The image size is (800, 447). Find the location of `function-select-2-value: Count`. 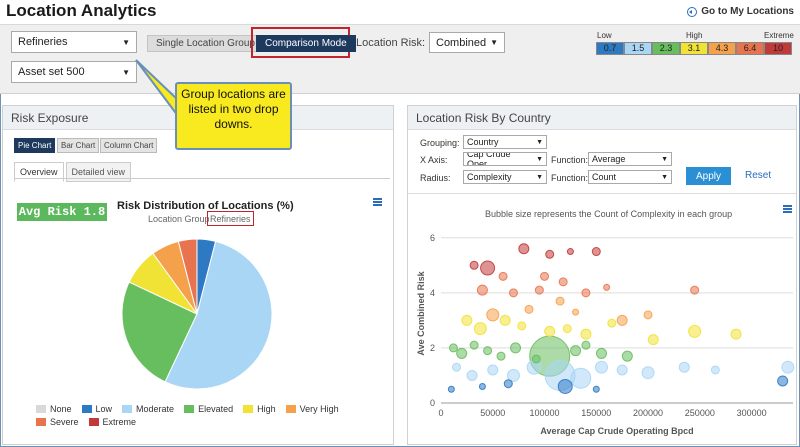

function-select-2-value: Count is located at coordinates (604, 177).